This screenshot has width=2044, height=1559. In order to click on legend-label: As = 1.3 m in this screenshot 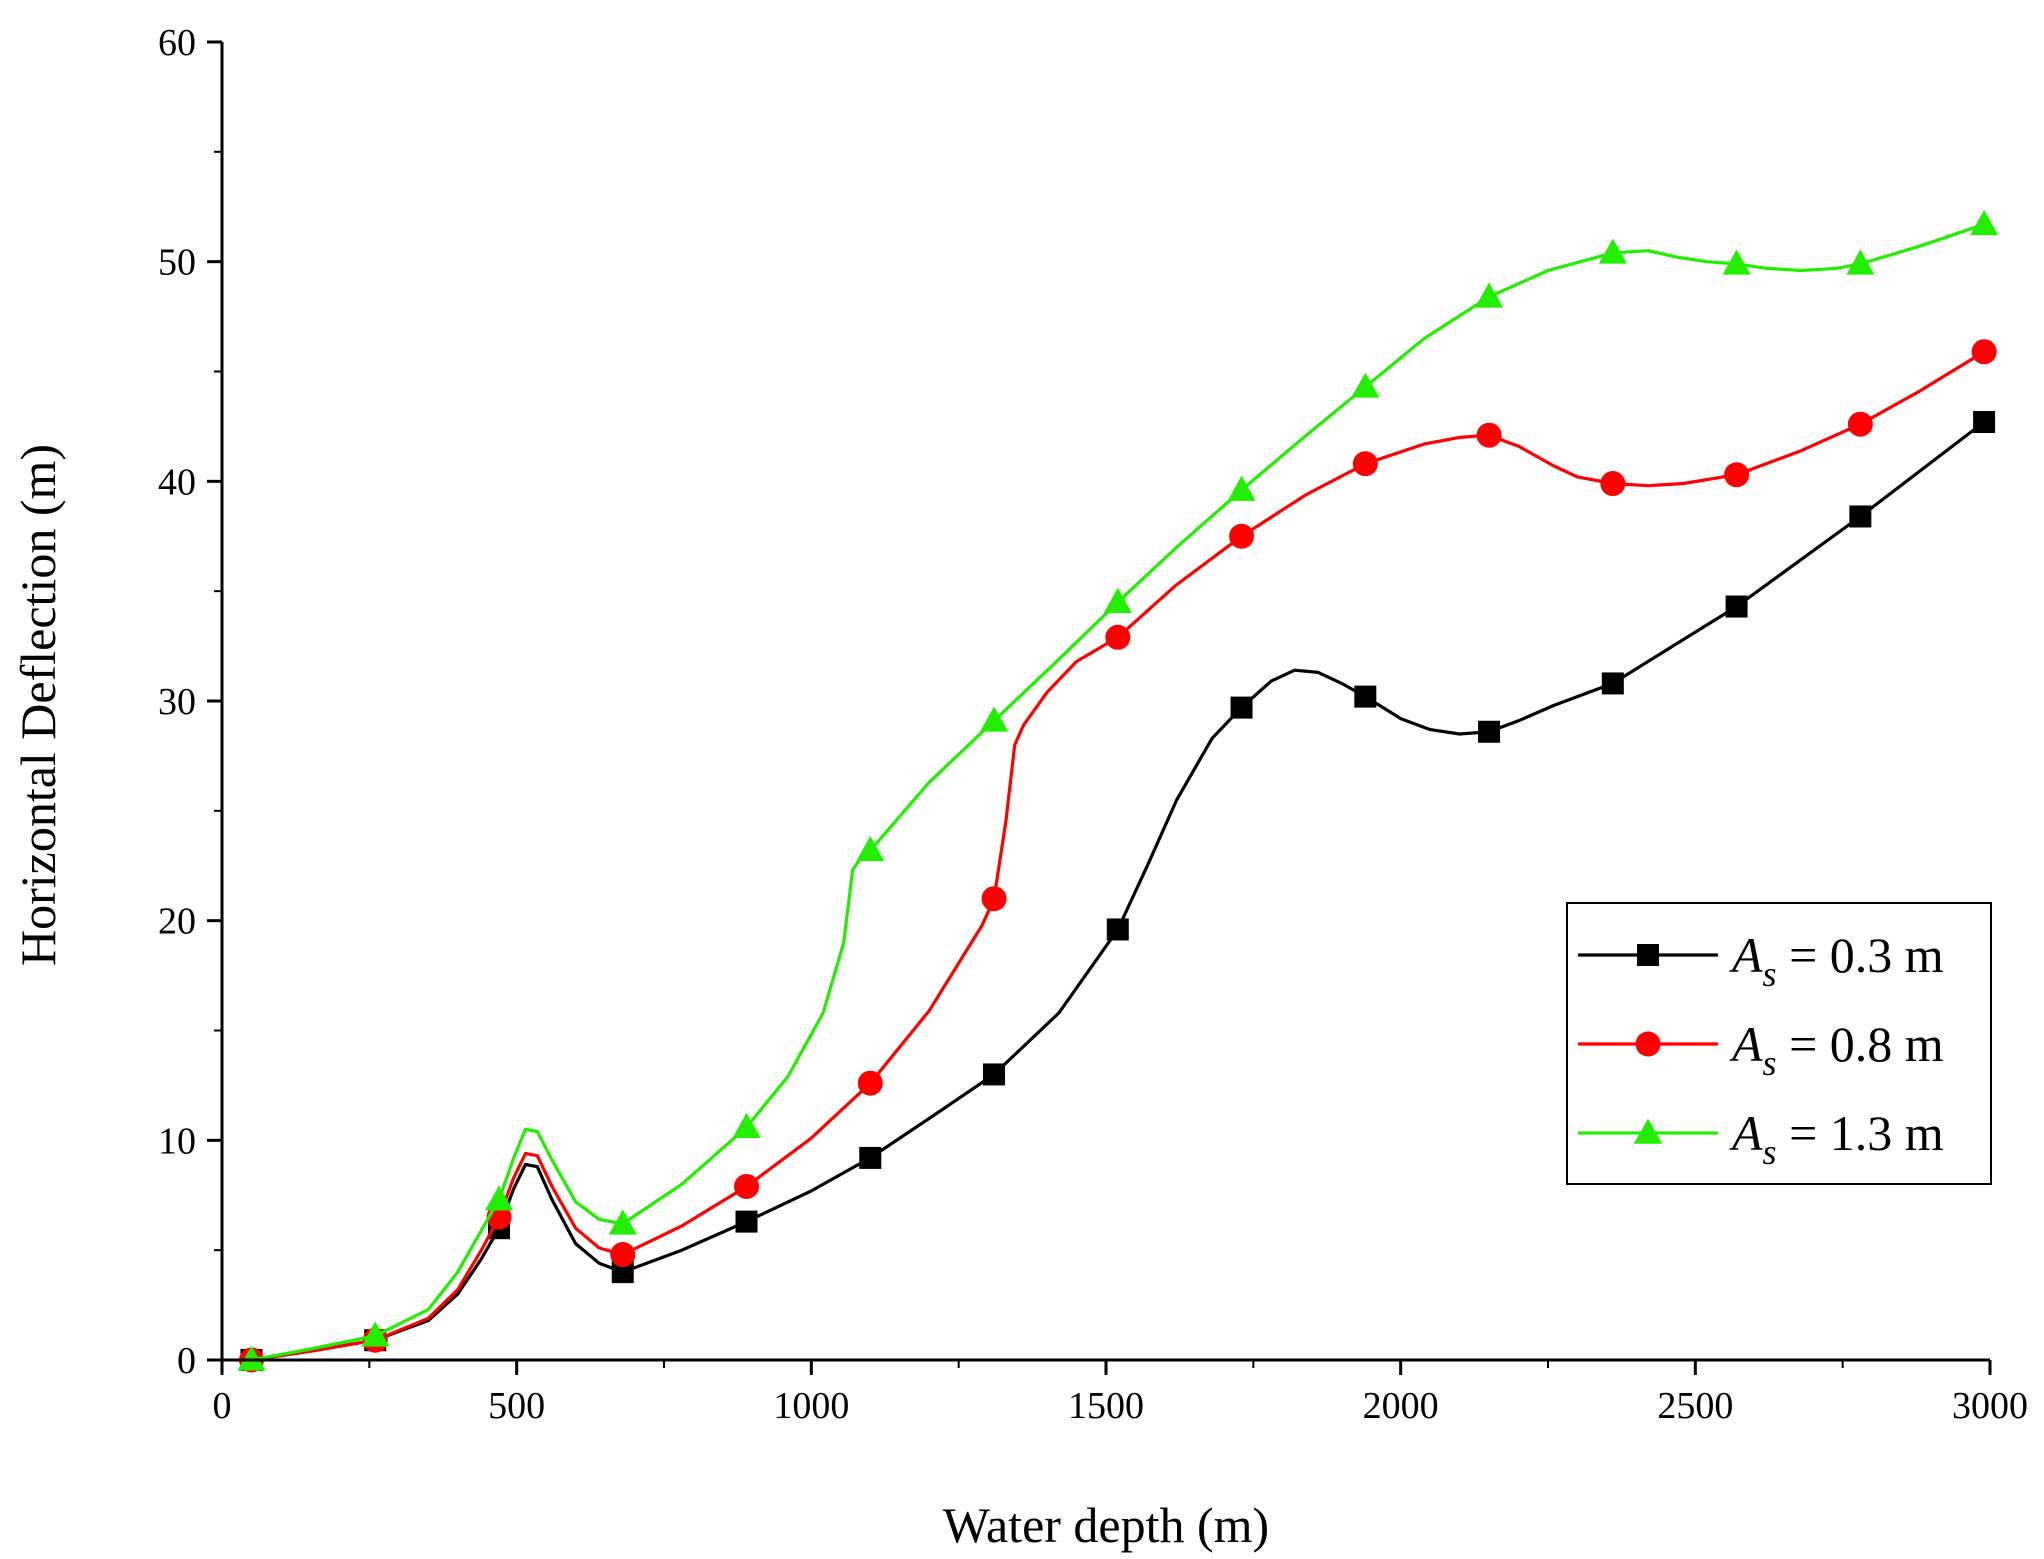, I will do `click(1836, 1138)`.